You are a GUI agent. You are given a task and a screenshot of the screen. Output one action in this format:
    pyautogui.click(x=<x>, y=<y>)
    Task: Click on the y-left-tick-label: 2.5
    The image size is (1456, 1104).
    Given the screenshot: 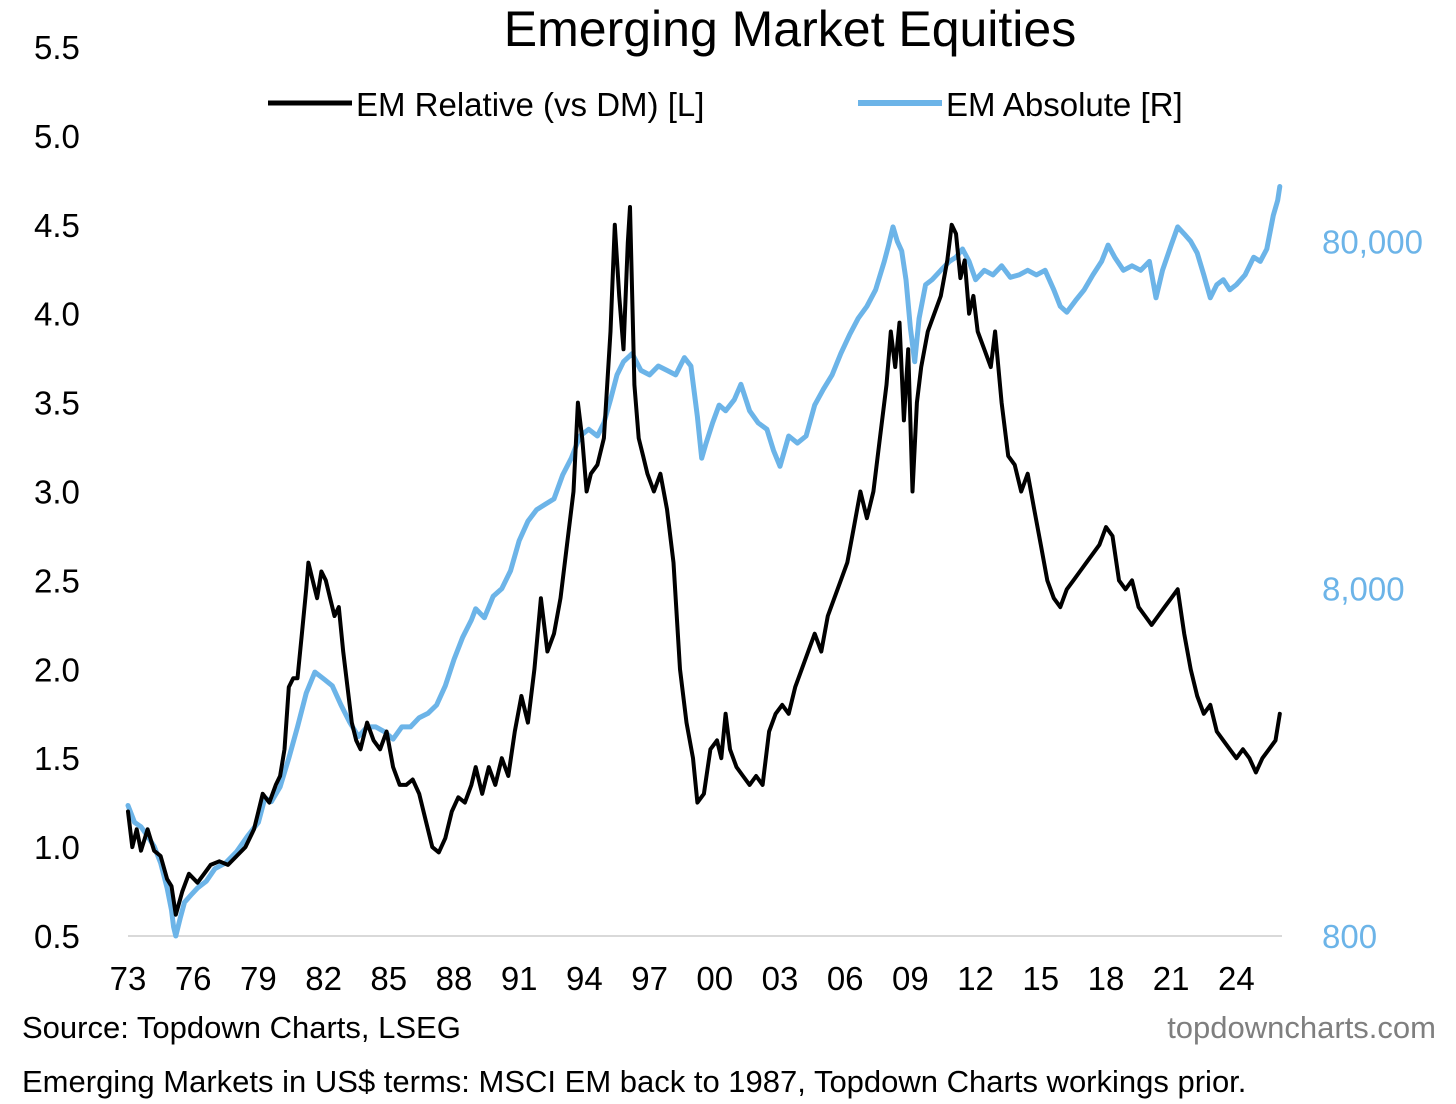 What is the action you would take?
    pyautogui.click(x=57, y=580)
    